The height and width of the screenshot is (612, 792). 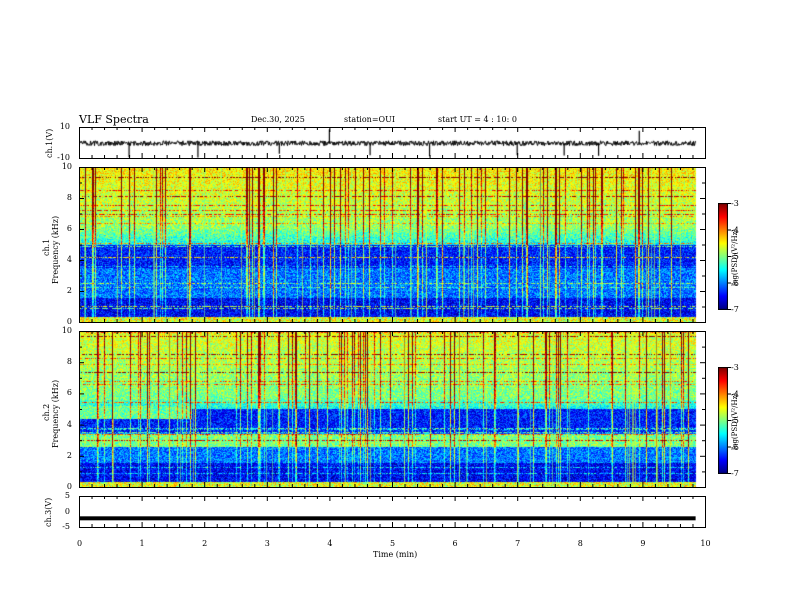 What do you see at coordinates (643, 543) in the screenshot?
I see `x-tick-label: 9` at bounding box center [643, 543].